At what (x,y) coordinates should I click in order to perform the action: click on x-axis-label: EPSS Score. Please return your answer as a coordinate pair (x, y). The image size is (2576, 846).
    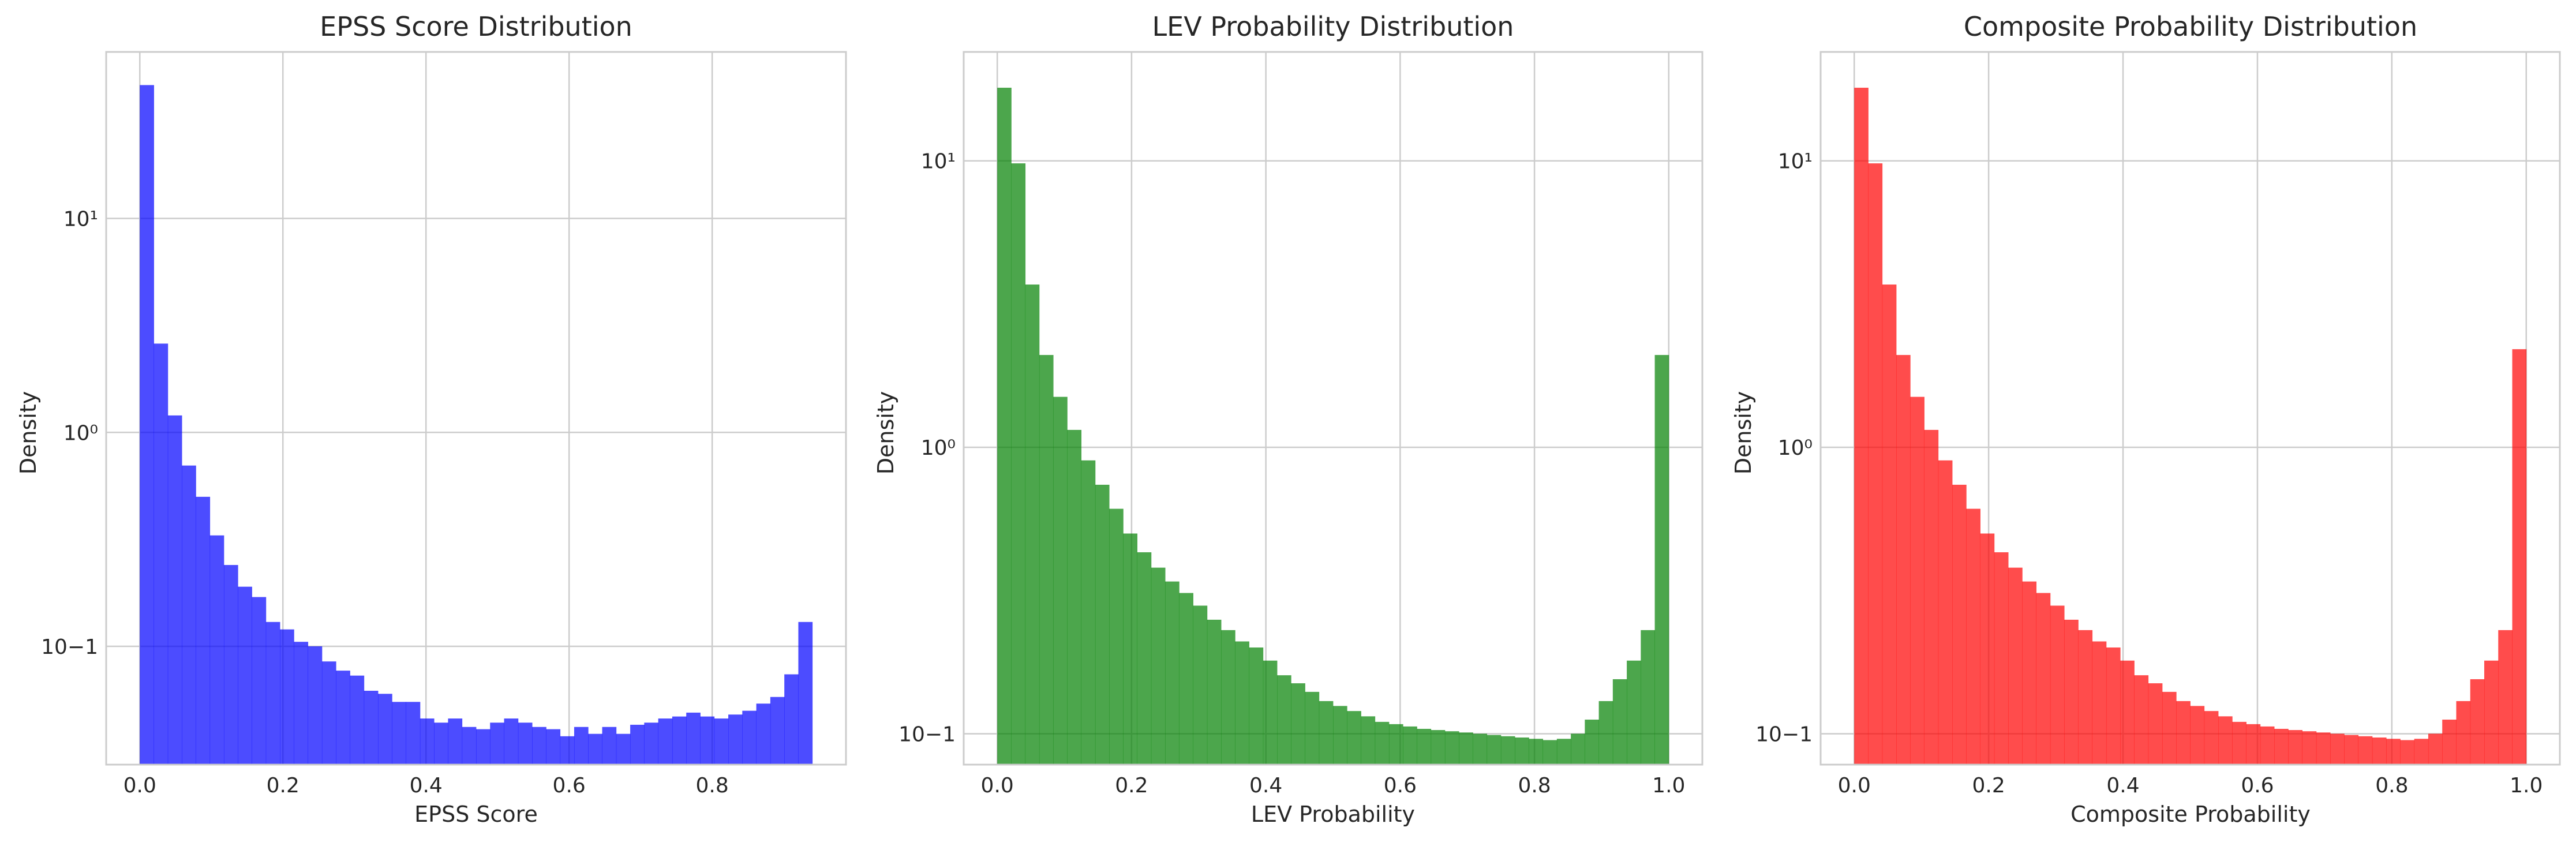
    Looking at the image, I should click on (476, 814).